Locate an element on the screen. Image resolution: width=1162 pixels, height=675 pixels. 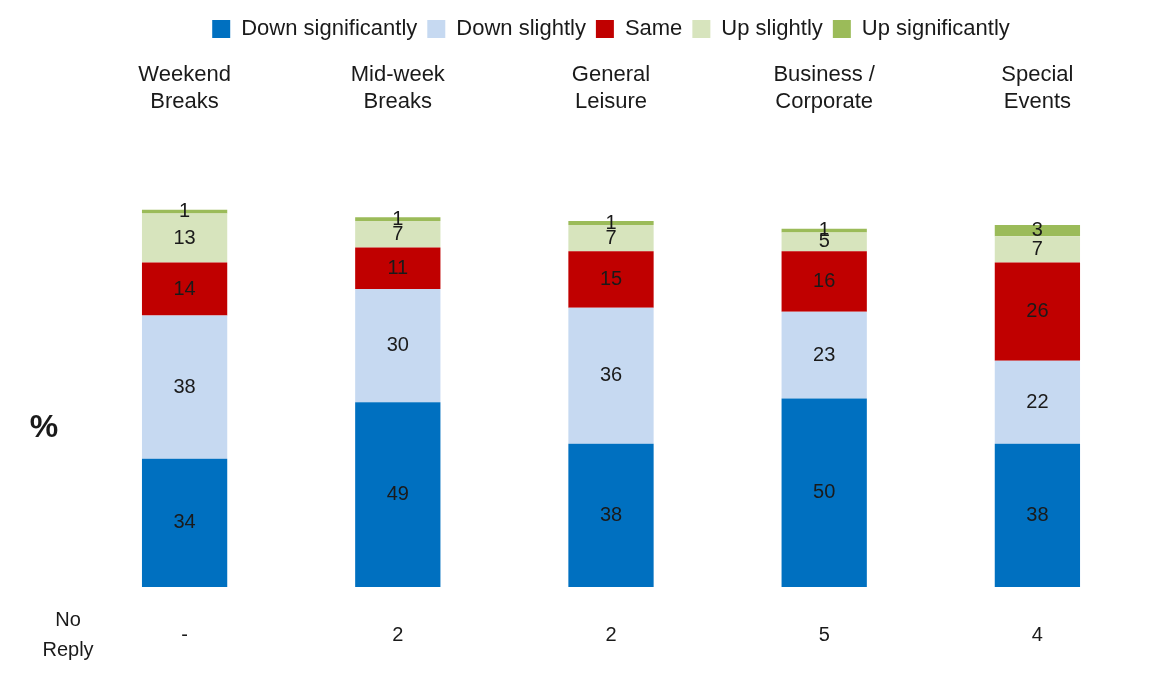
data-label: 34 is located at coordinates (184, 521).